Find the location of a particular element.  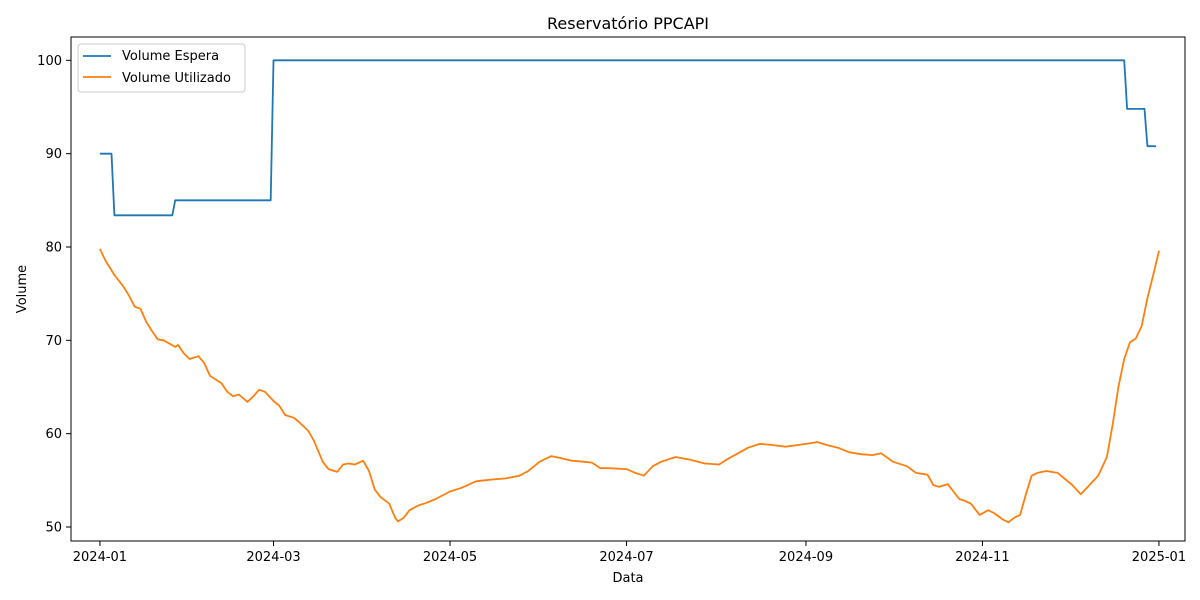

x-tick-label: 2024-07 is located at coordinates (626, 557).